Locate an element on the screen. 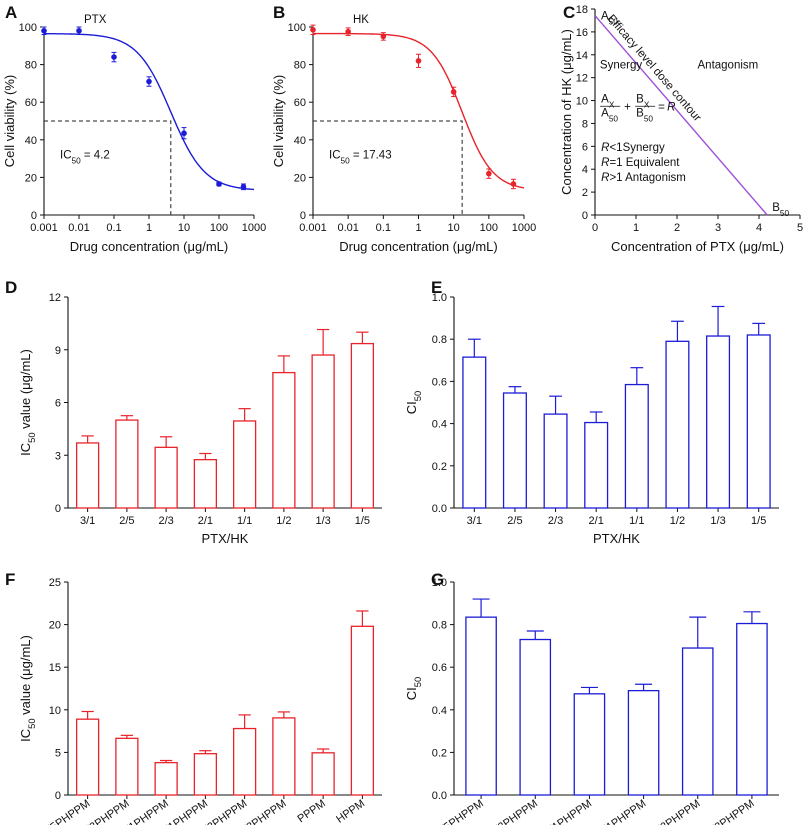 This screenshot has width=809, height=825. panel-f-y-tick-label: 25 is located at coordinates (55, 583).